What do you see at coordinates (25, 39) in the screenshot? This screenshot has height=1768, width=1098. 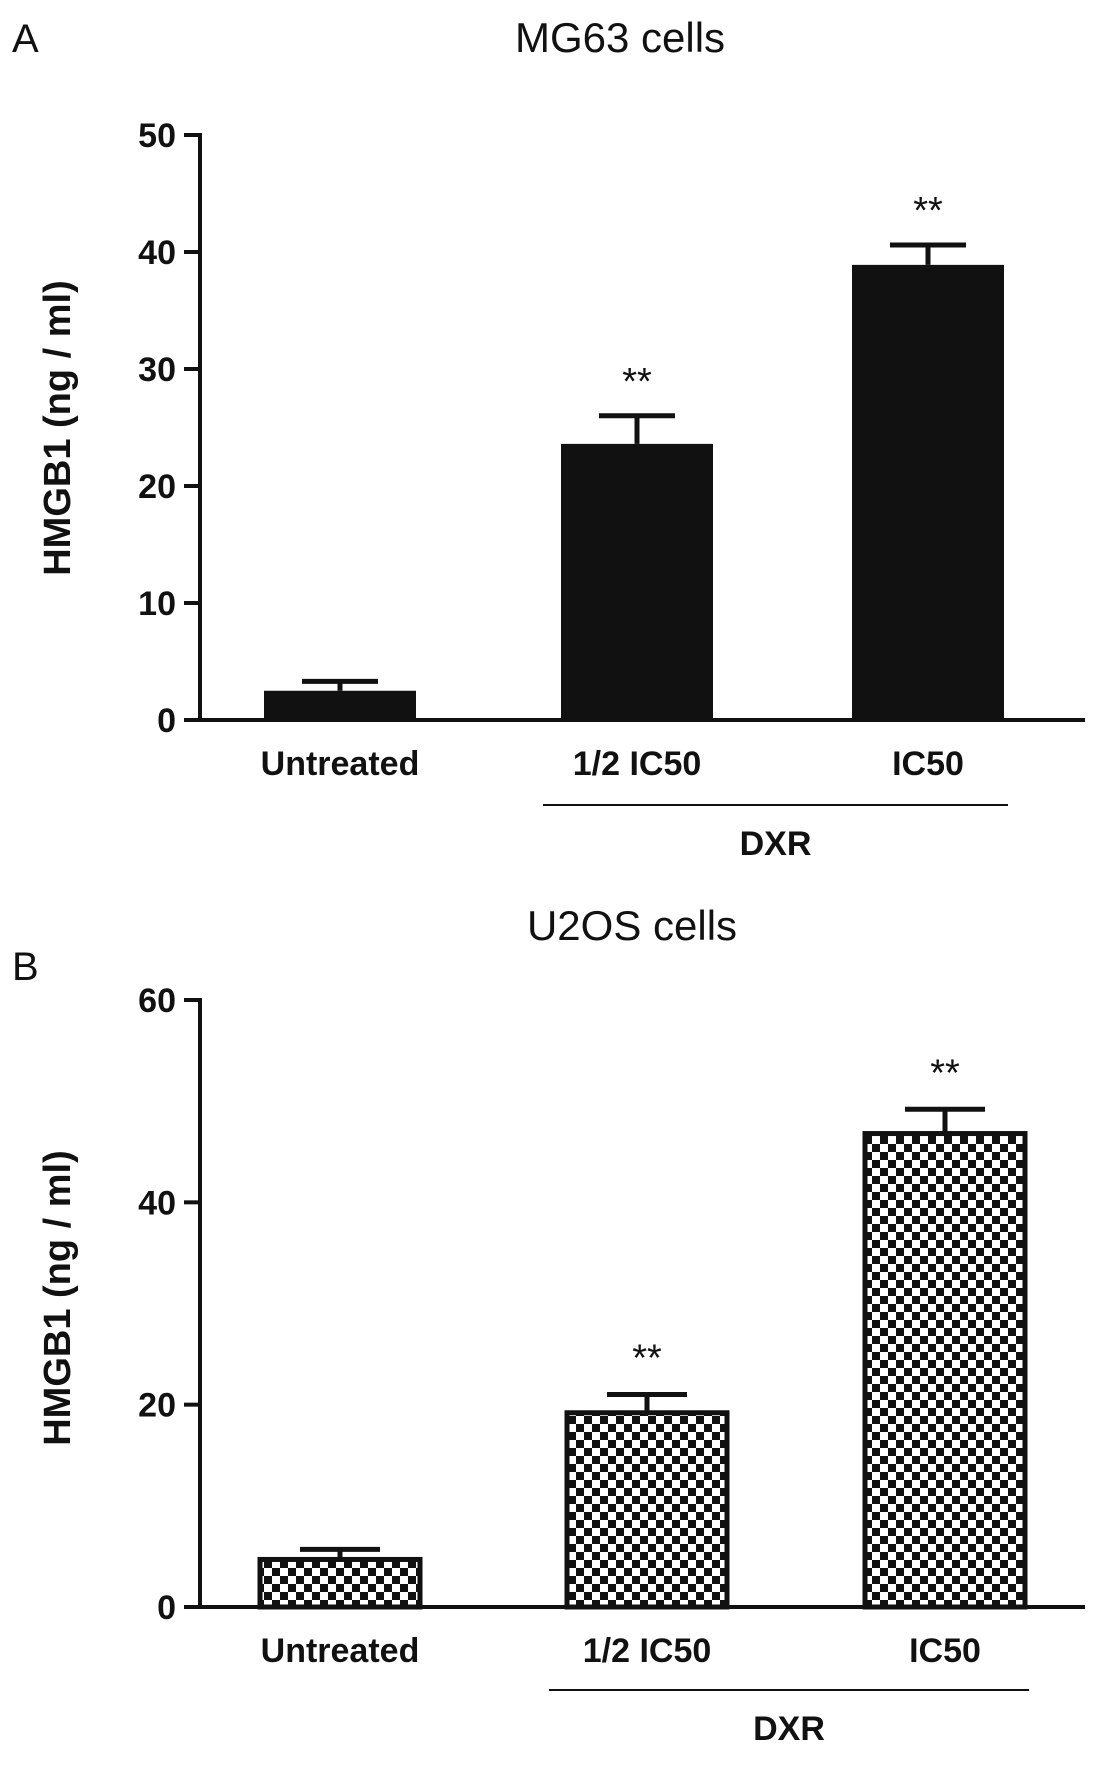 I see `panel-letter-a: A` at bounding box center [25, 39].